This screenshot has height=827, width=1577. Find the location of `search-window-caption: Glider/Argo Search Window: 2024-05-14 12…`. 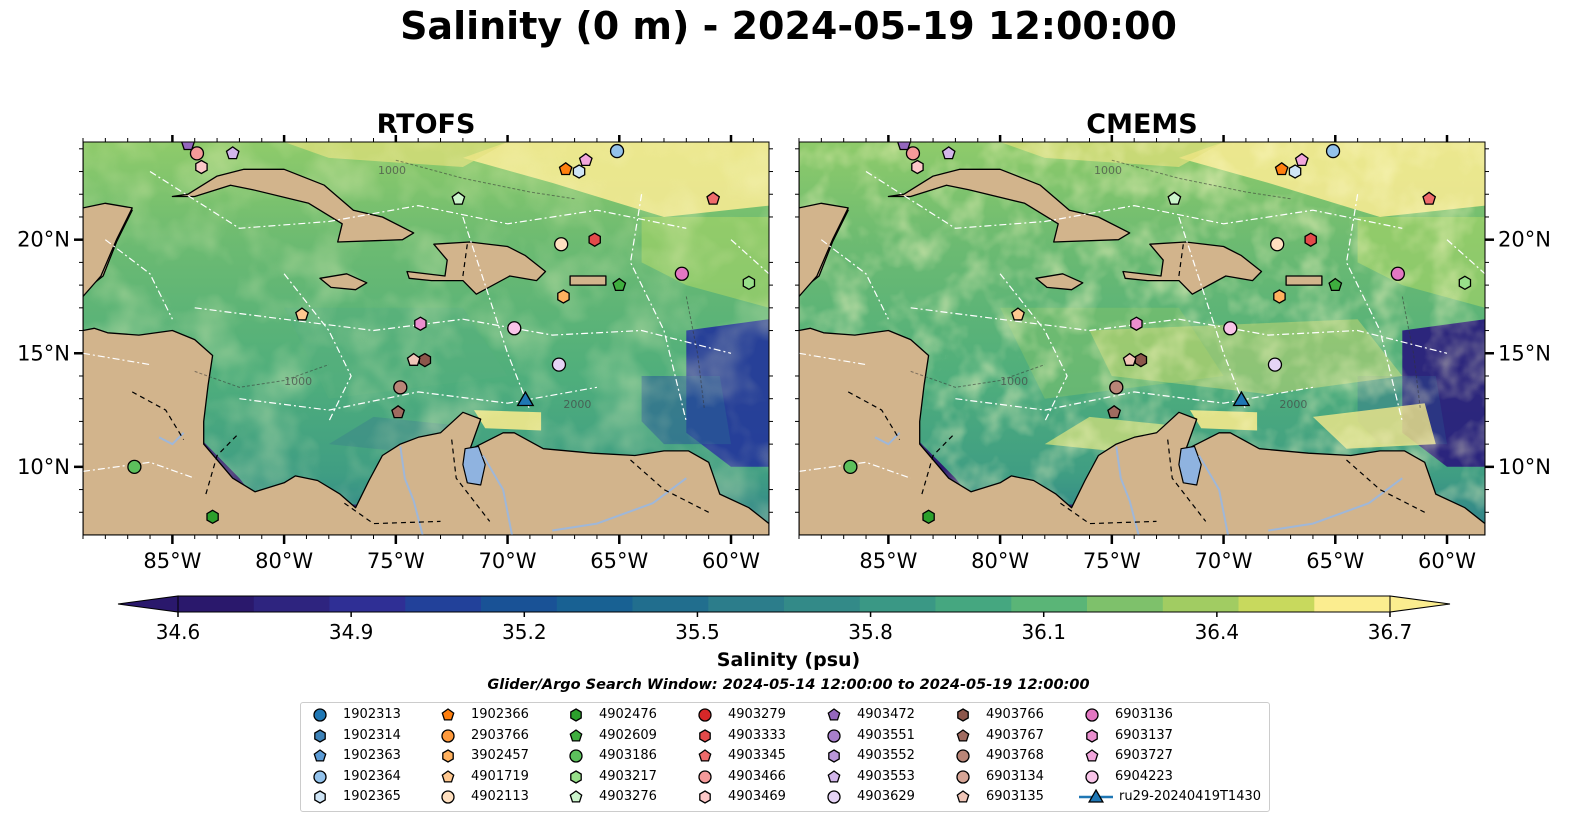

search-window-caption: Glider/Argo Search Window: 2024-05-14 12… is located at coordinates (788, 685).